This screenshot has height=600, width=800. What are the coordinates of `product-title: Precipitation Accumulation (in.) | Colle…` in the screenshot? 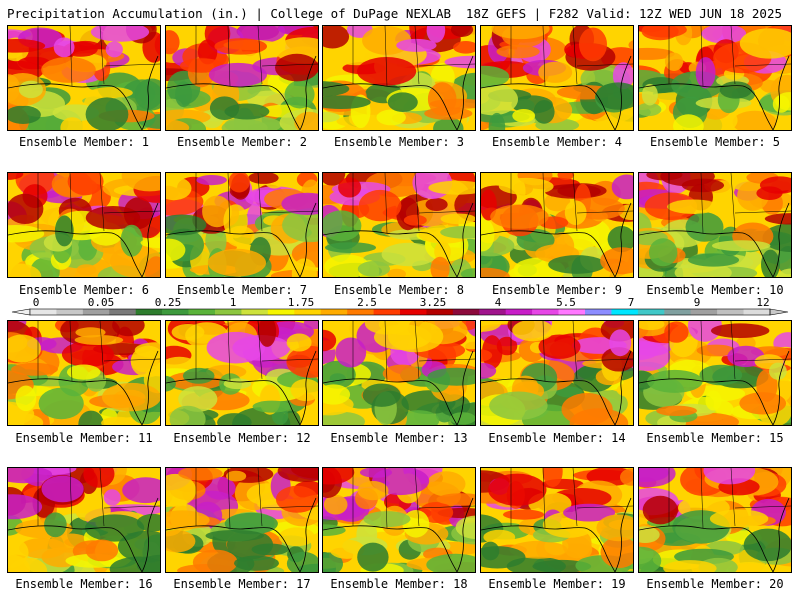 It's located at (229, 13).